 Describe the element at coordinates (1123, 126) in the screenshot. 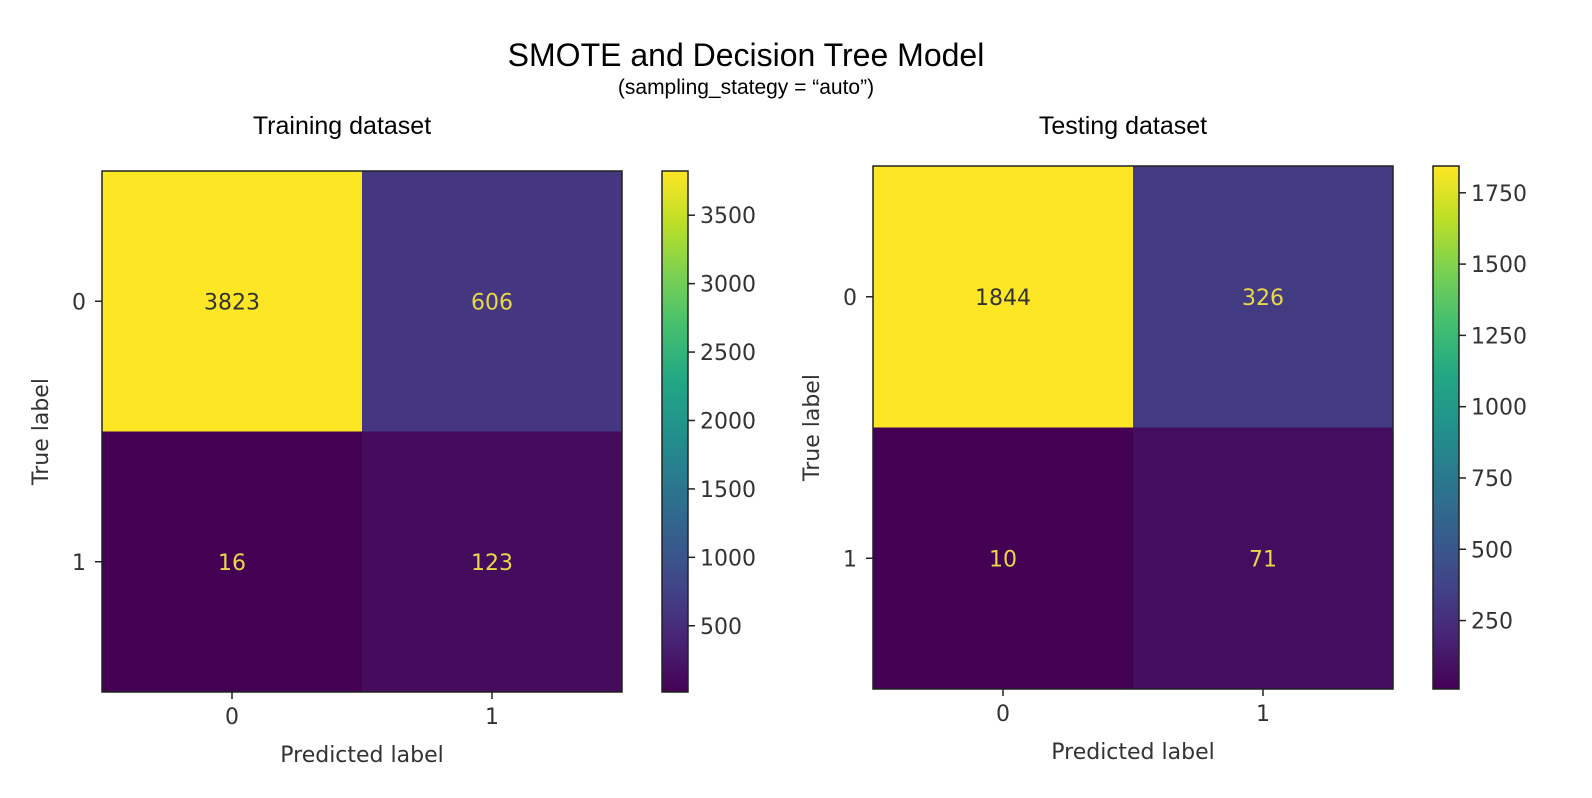

I see `subplot-title: Testing dataset` at that location.